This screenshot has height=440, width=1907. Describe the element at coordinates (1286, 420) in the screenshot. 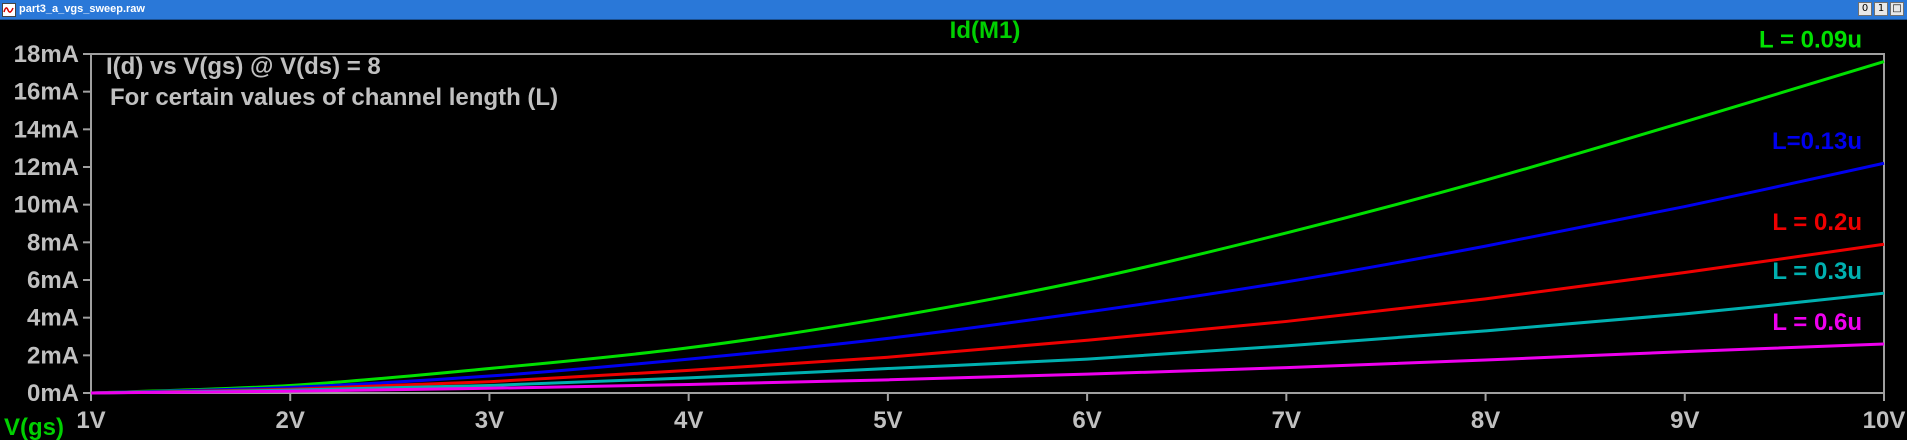

I see `x-tick-label: 7V` at that location.